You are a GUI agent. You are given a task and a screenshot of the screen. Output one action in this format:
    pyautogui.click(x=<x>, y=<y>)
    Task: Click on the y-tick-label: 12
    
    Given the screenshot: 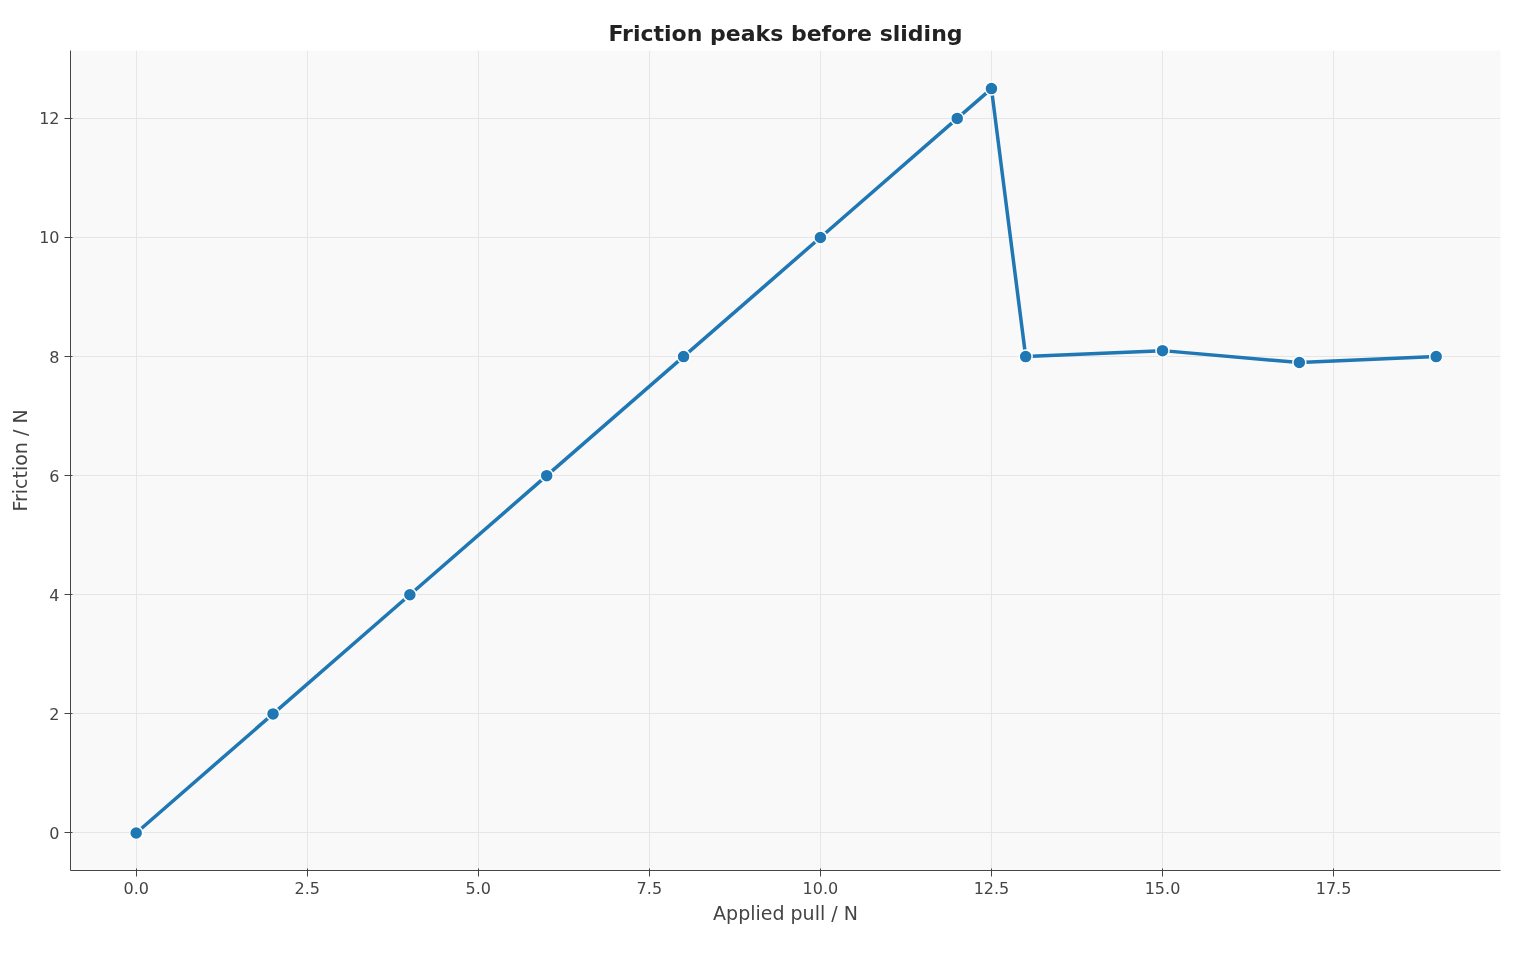 What is the action you would take?
    pyautogui.click(x=49, y=119)
    